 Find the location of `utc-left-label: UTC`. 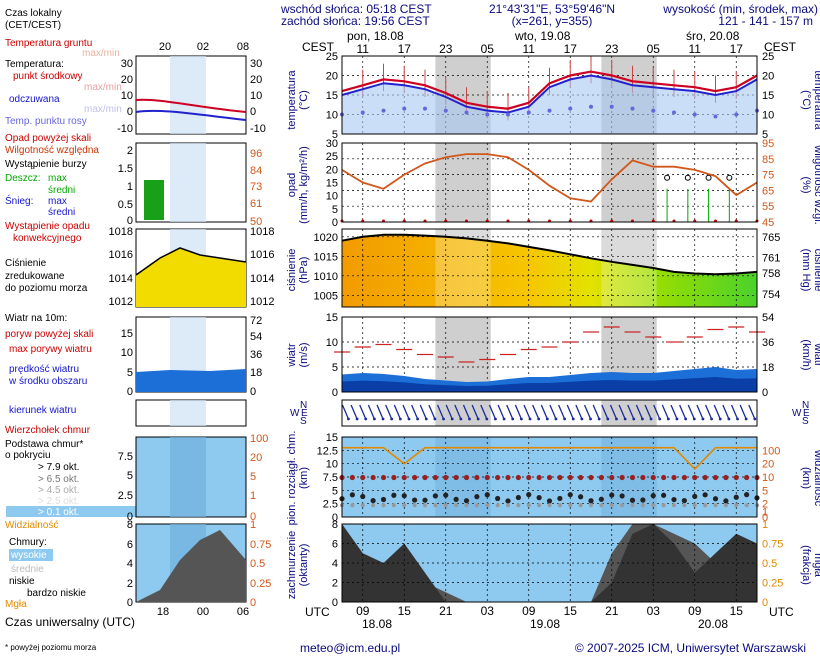

utc-left-label: UTC is located at coordinates (317, 612).